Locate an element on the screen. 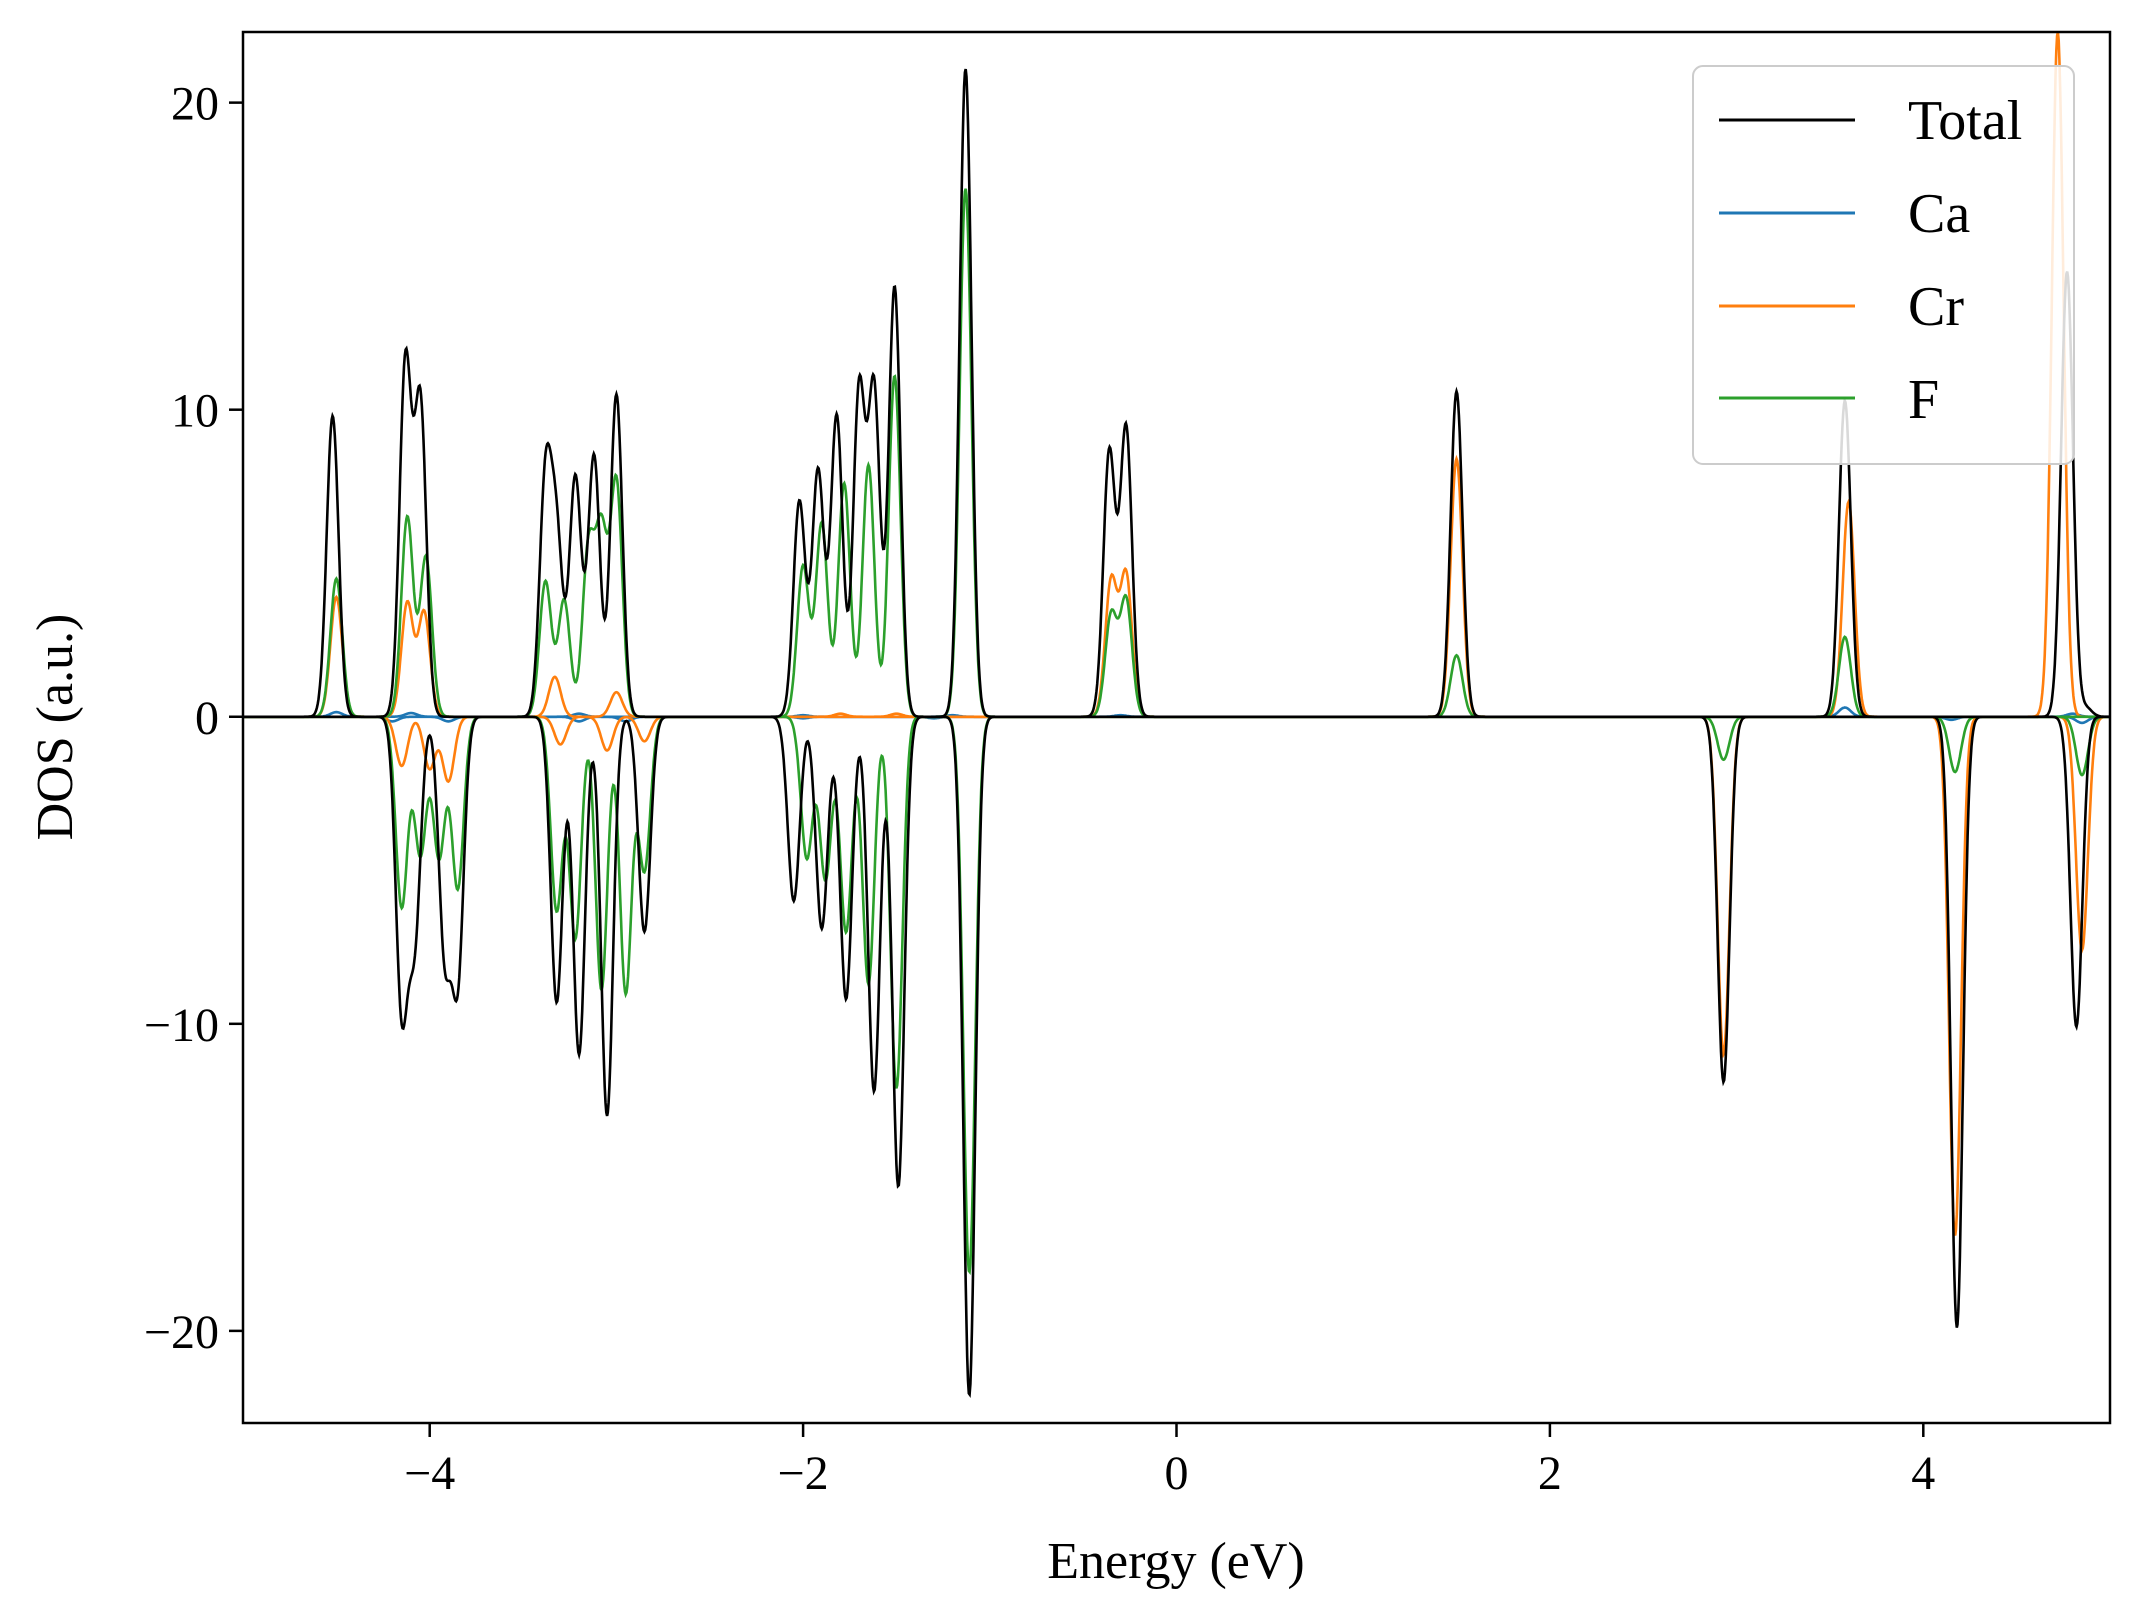 The image size is (2134, 1617). x-tick-label: 4 is located at coordinates (1923, 1473).